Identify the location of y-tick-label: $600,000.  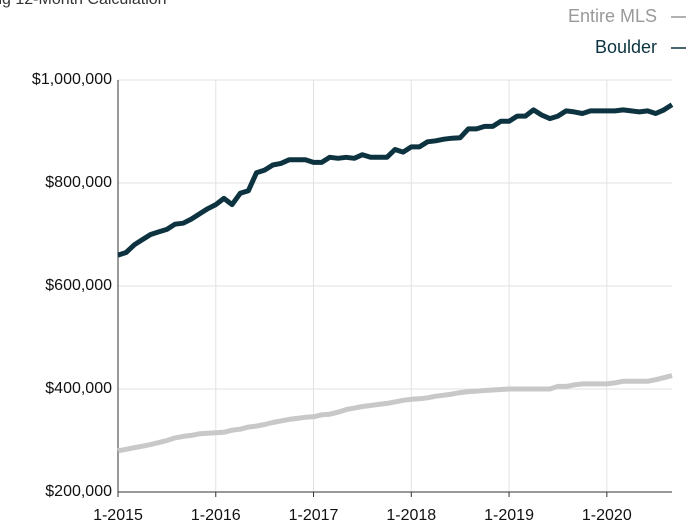
(78, 285).